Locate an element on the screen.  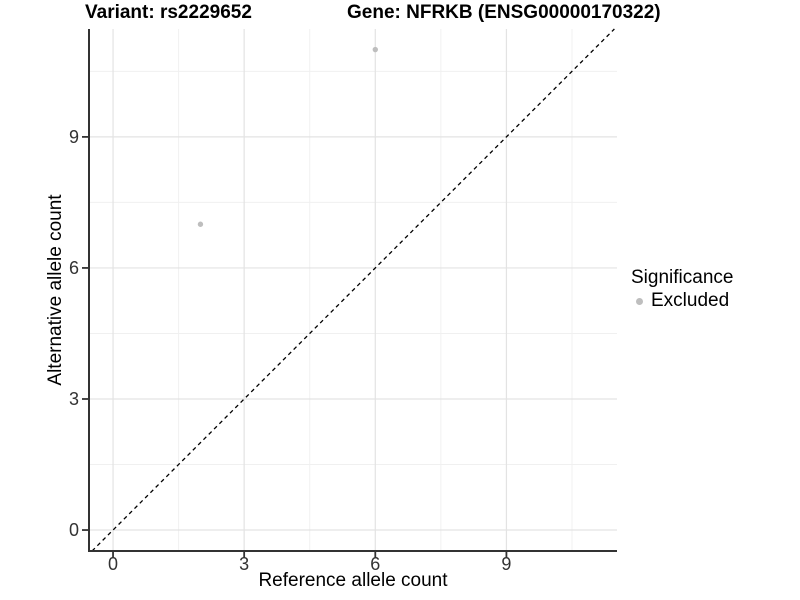
y-tick-label: 6 is located at coordinates (74, 268).